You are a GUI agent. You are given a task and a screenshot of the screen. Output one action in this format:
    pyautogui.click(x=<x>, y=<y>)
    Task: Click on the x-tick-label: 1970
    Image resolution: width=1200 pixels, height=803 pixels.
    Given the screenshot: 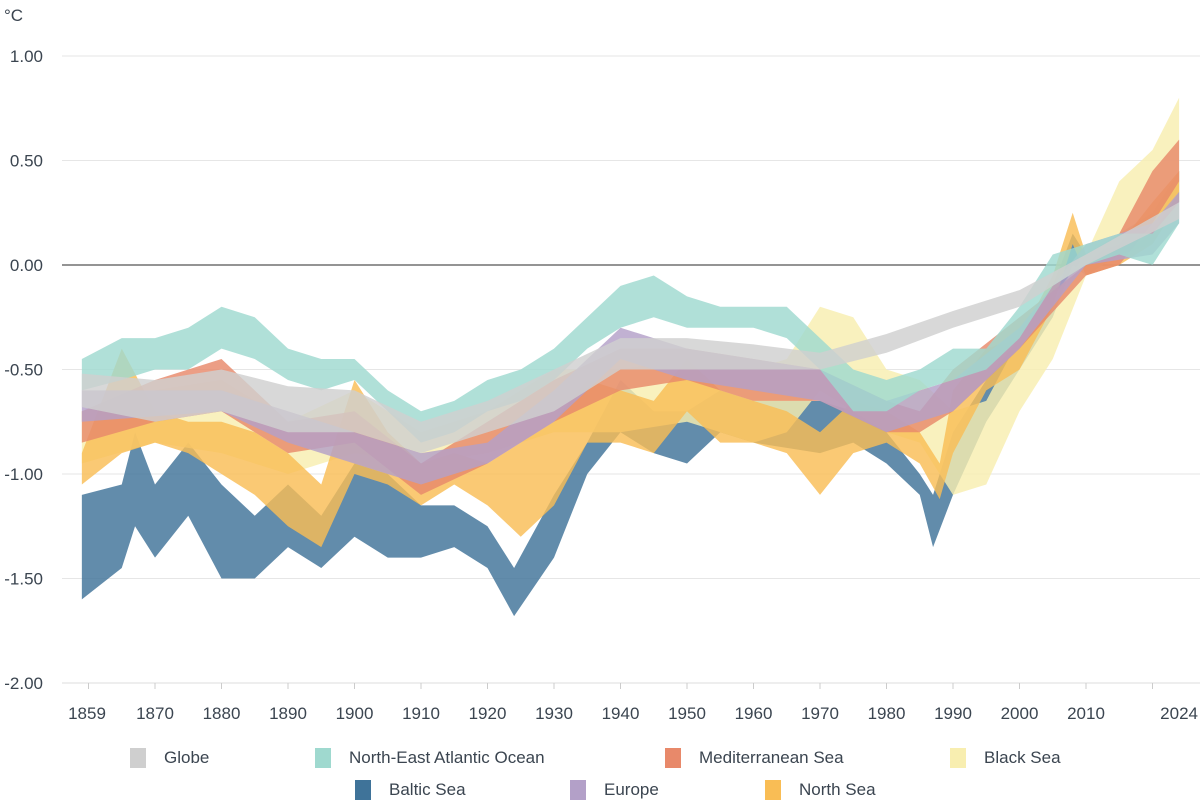 What is the action you would take?
    pyautogui.click(x=820, y=713)
    